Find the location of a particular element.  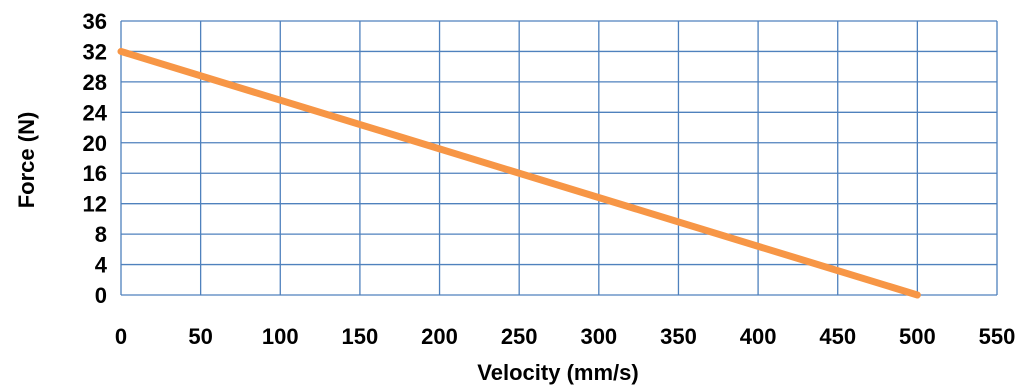

x-tick-label: 500 is located at coordinates (917, 336).